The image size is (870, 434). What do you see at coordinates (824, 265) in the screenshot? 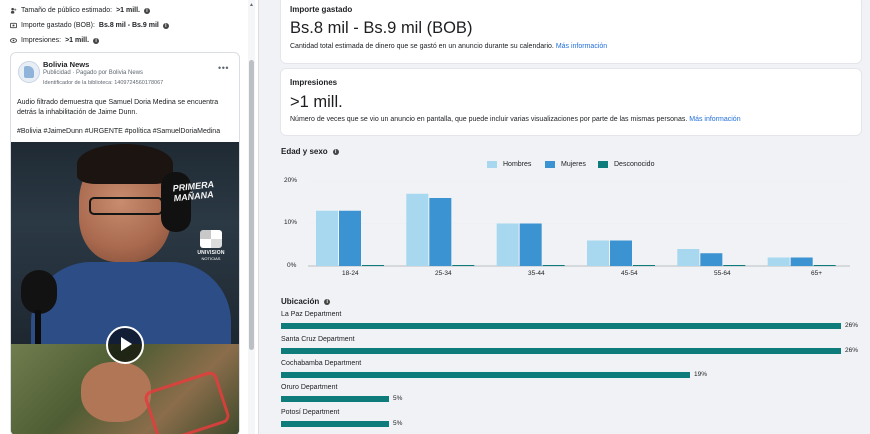
I see `bar-desconocido-65+` at bounding box center [824, 265].